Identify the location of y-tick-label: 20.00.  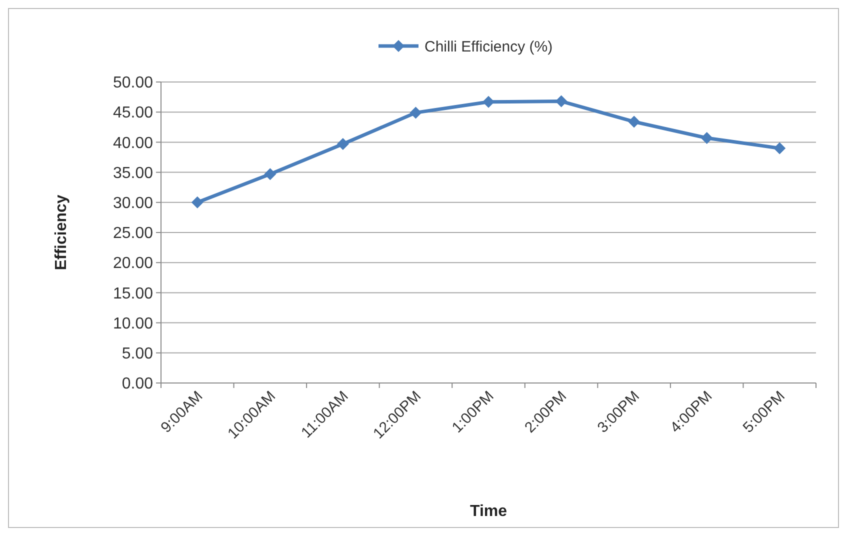
(133, 263).